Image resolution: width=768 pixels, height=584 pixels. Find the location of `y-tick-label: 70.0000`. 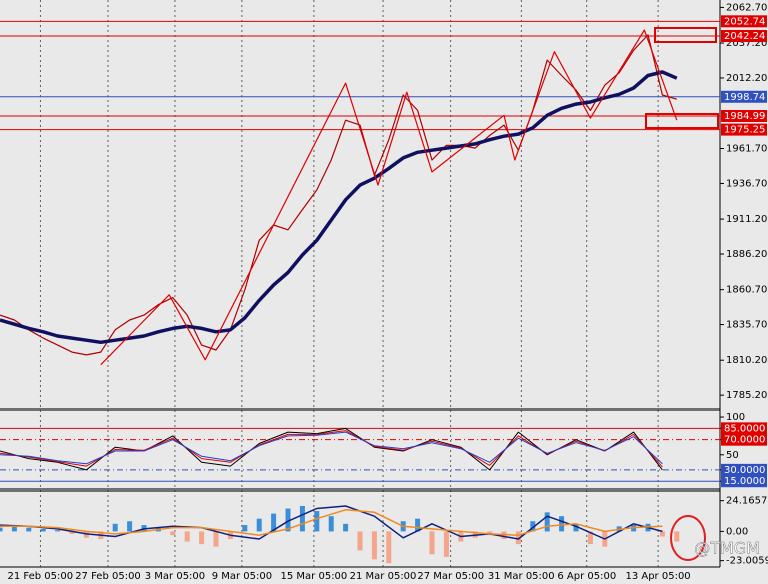

y-tick-label: 70.0000 is located at coordinates (744, 440).